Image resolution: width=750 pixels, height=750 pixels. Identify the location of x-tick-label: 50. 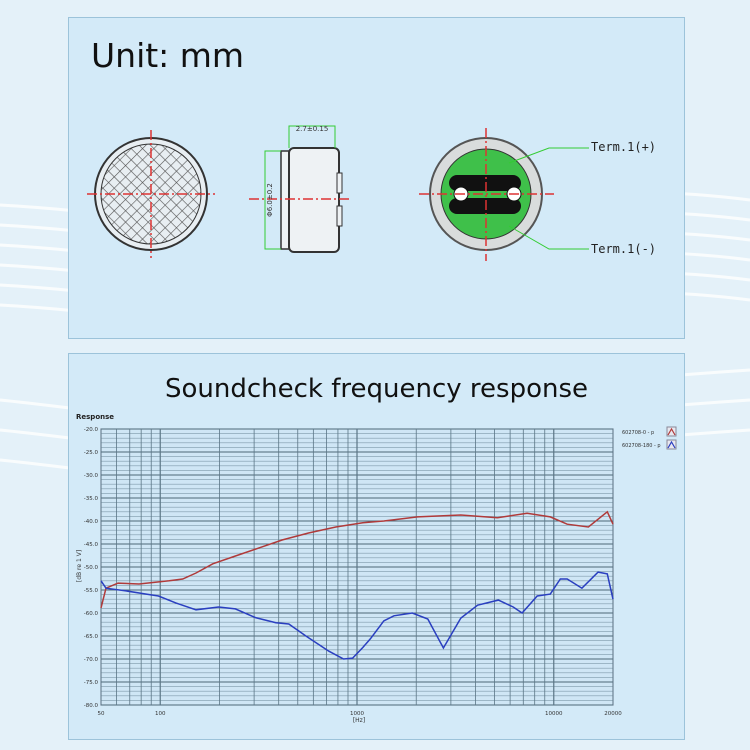
(101, 714).